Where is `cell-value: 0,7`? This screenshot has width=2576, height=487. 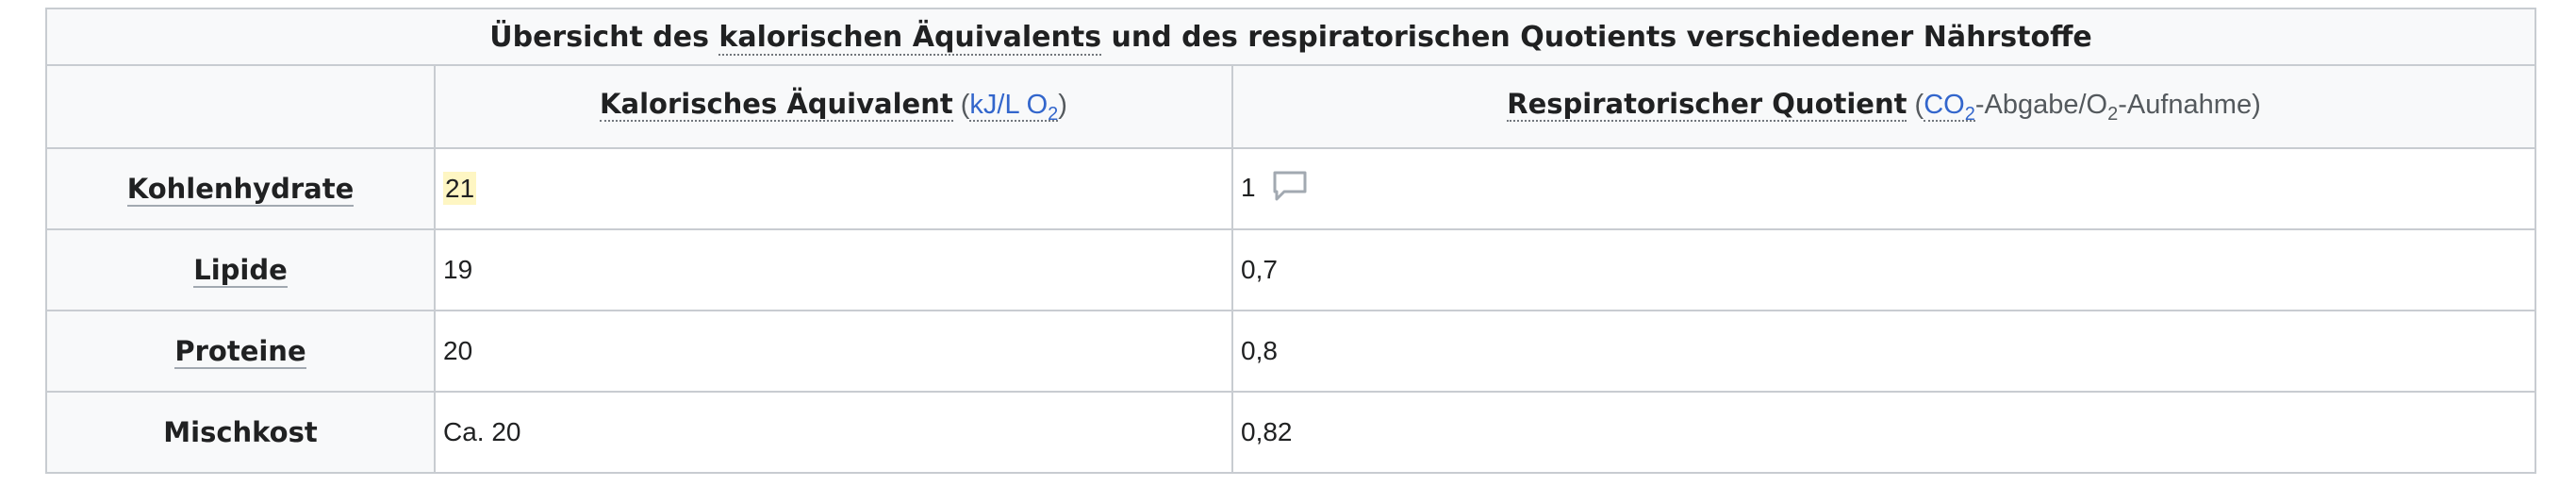
cell-value: 0,7 is located at coordinates (1259, 269).